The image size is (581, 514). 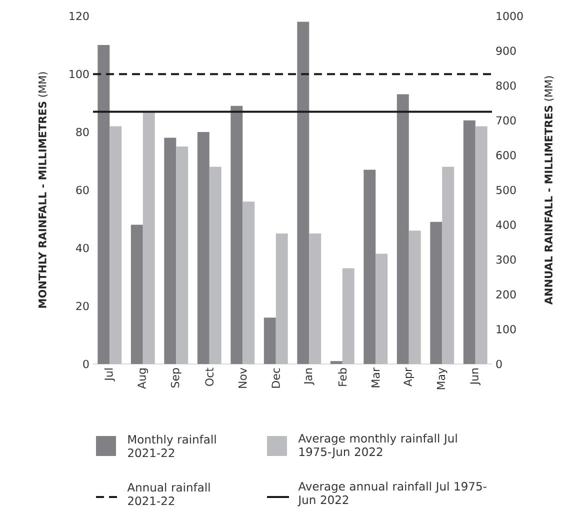 I want to click on y-tick-label: 20, so click(x=82, y=306).